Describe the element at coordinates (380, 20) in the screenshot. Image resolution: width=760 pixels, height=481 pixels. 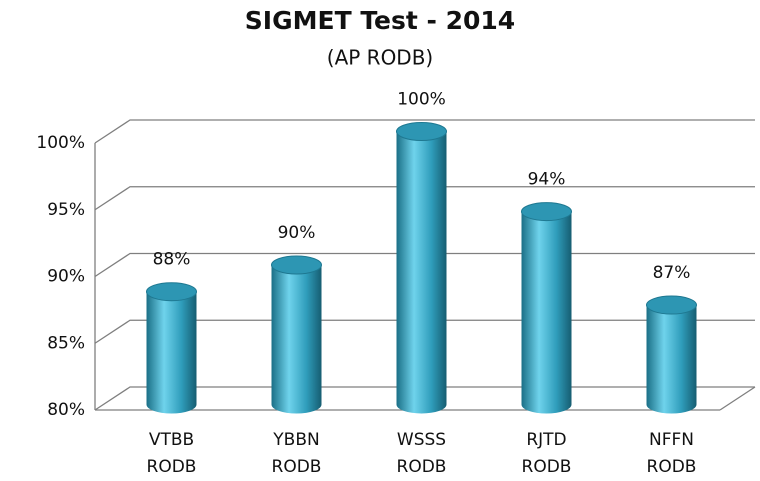
I see `chart-title: SIGMET Test - 2014` at that location.